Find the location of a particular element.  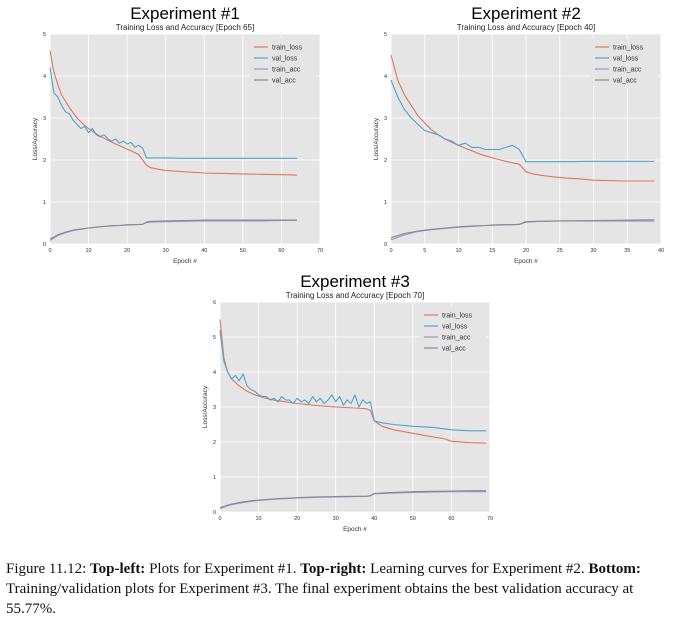

x-tick-label: 15 is located at coordinates (492, 251).